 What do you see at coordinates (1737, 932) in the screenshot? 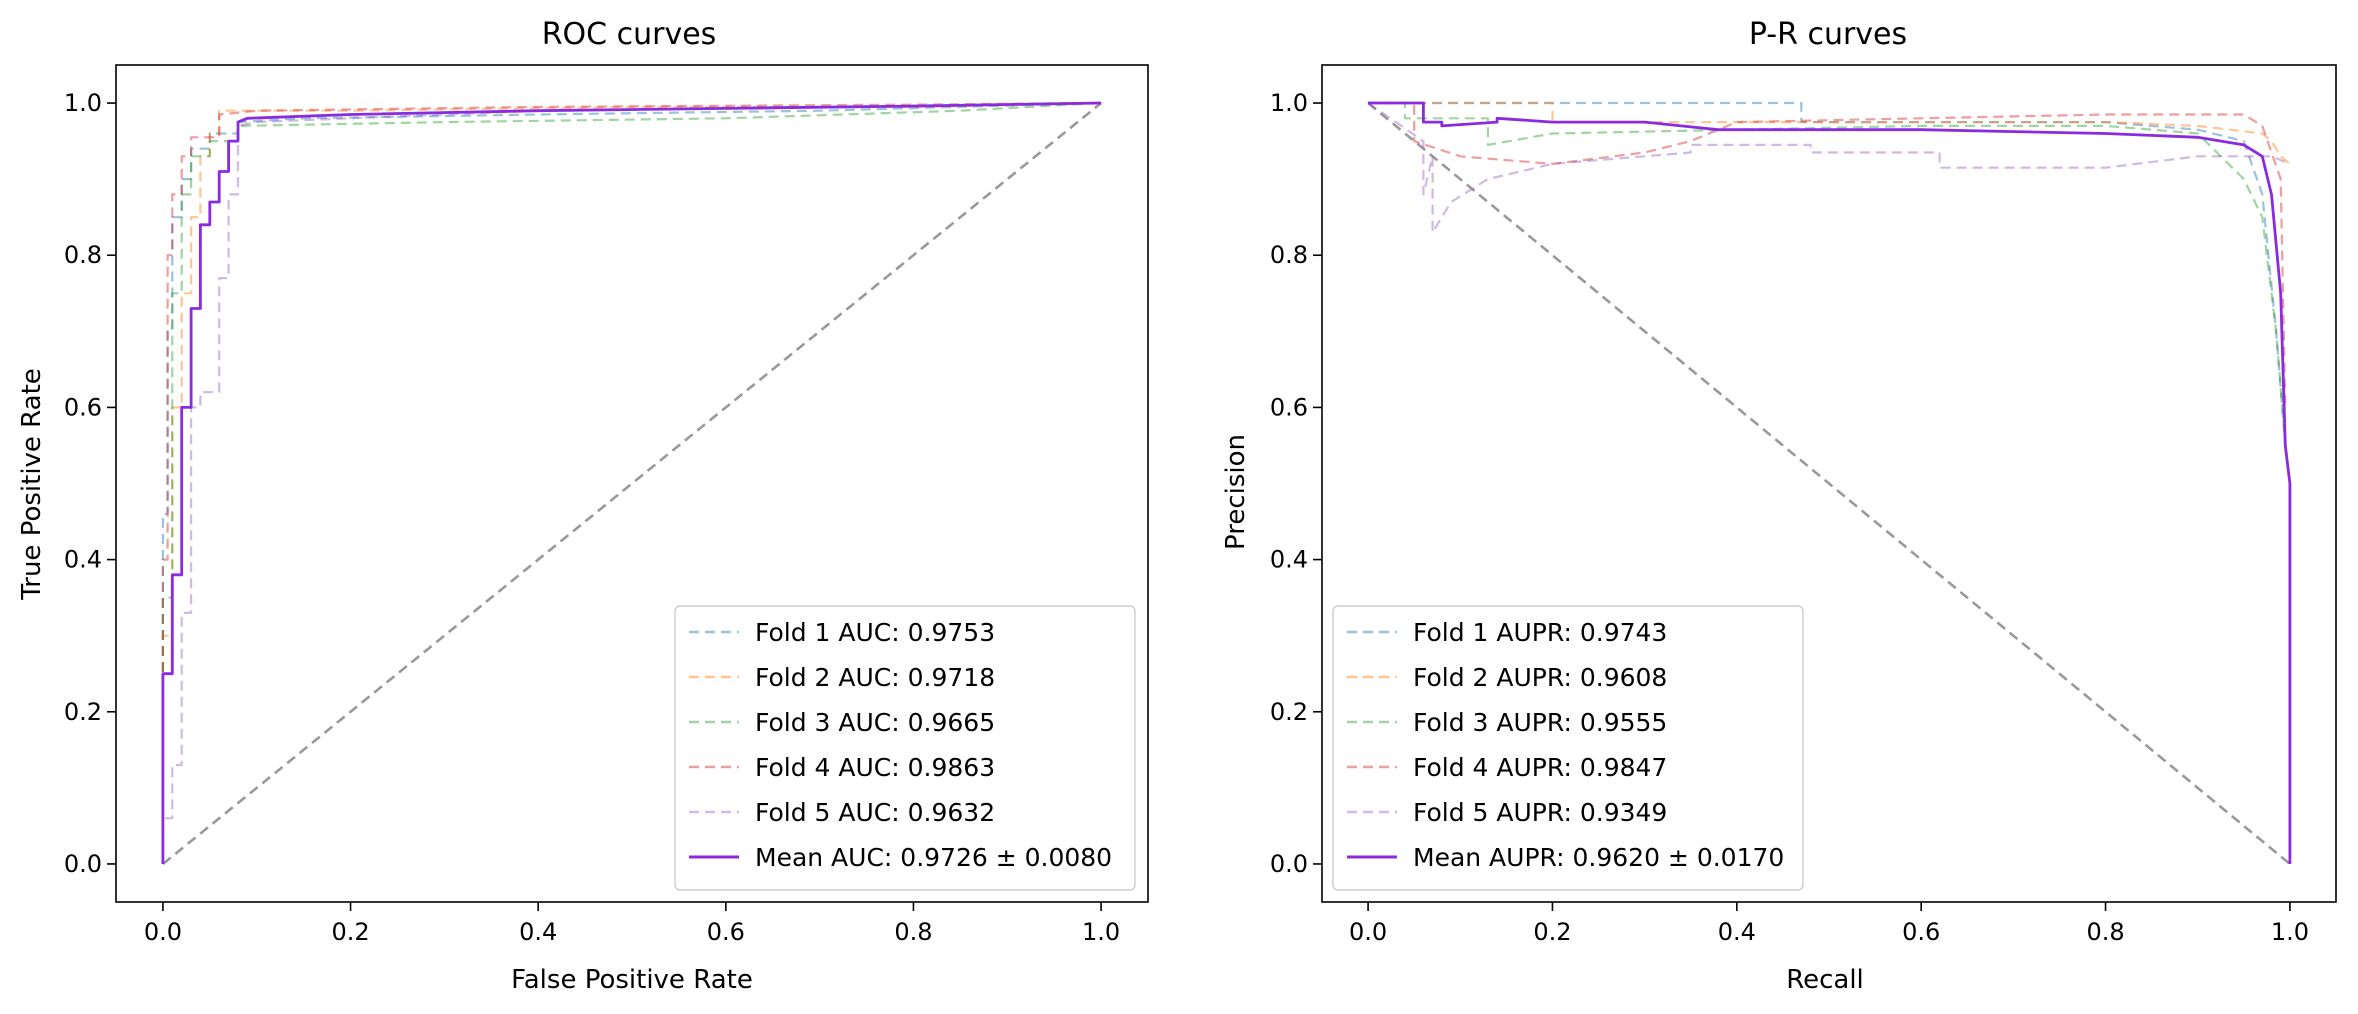
I see `pr-x-tick-label: 0.4` at bounding box center [1737, 932].